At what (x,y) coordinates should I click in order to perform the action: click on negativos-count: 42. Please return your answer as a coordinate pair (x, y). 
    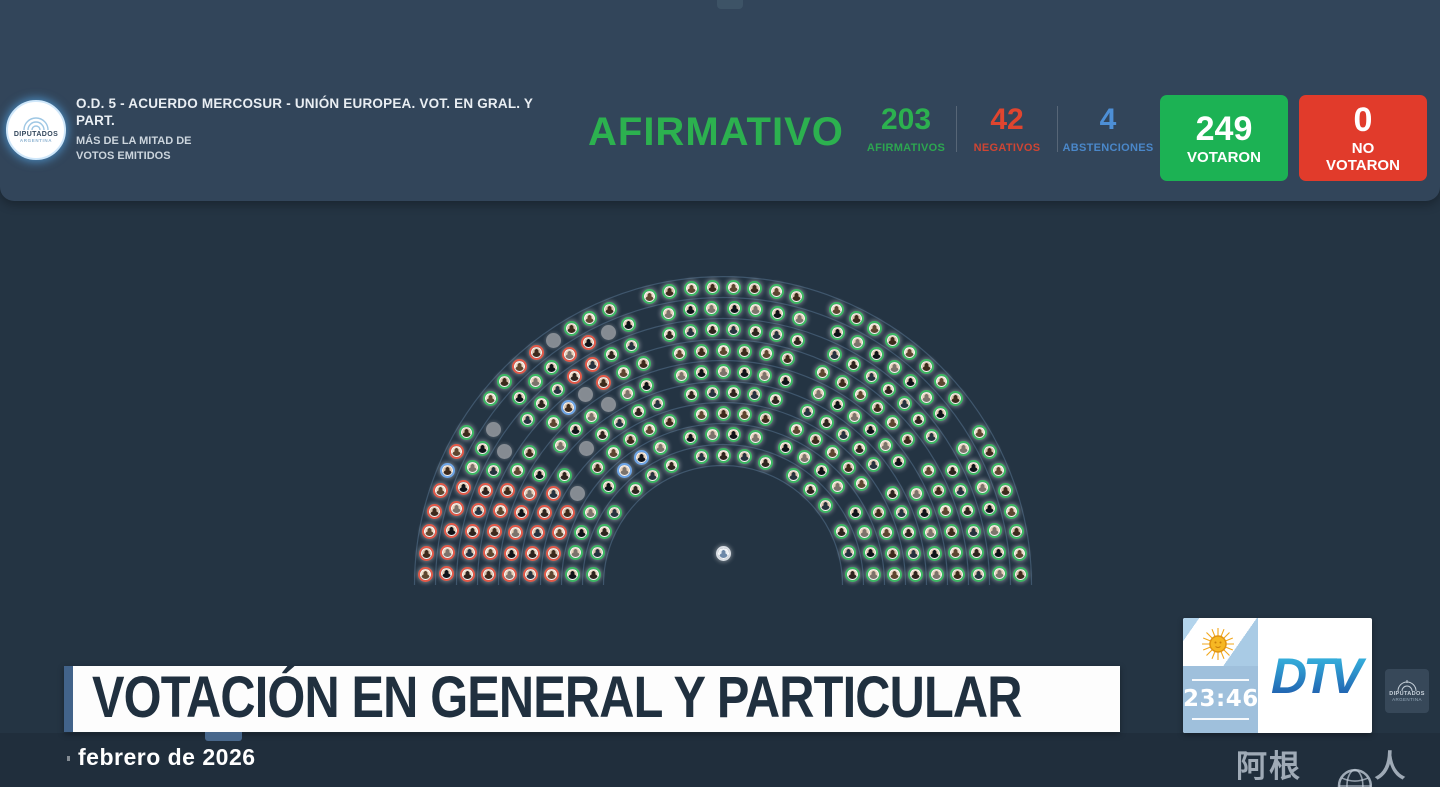
    Looking at the image, I should click on (1007, 119).